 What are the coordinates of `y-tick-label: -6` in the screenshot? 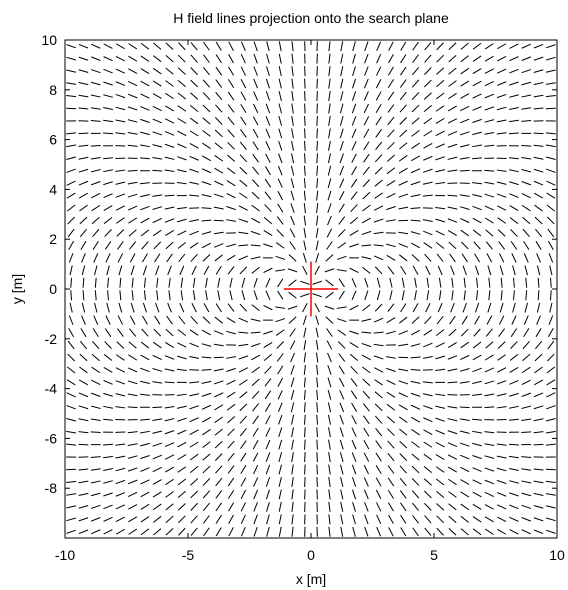 It's located at (51, 438).